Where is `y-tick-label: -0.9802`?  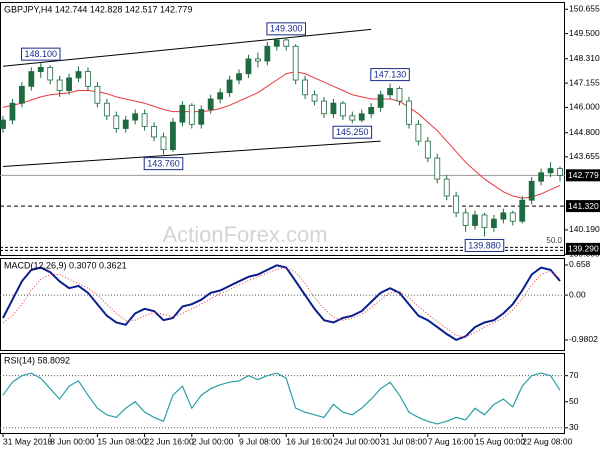 y-tick-label: -0.9802 is located at coordinates (583, 339).